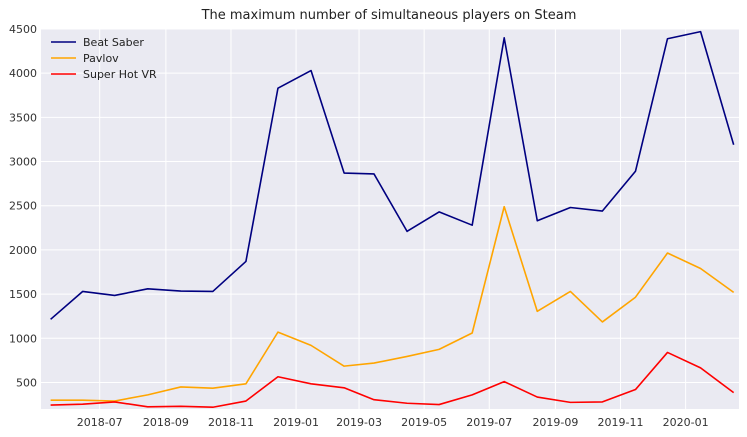 This screenshot has height=437, width=747. I want to click on x-tick-label: 2018-09, so click(166, 422).